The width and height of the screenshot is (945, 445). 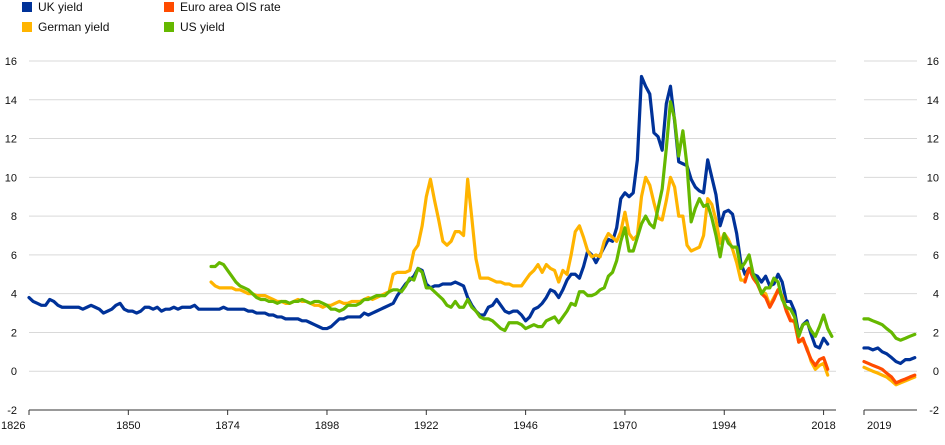 What do you see at coordinates (60, 7) in the screenshot?
I see `legend-label-uk-yield: UK yield` at bounding box center [60, 7].